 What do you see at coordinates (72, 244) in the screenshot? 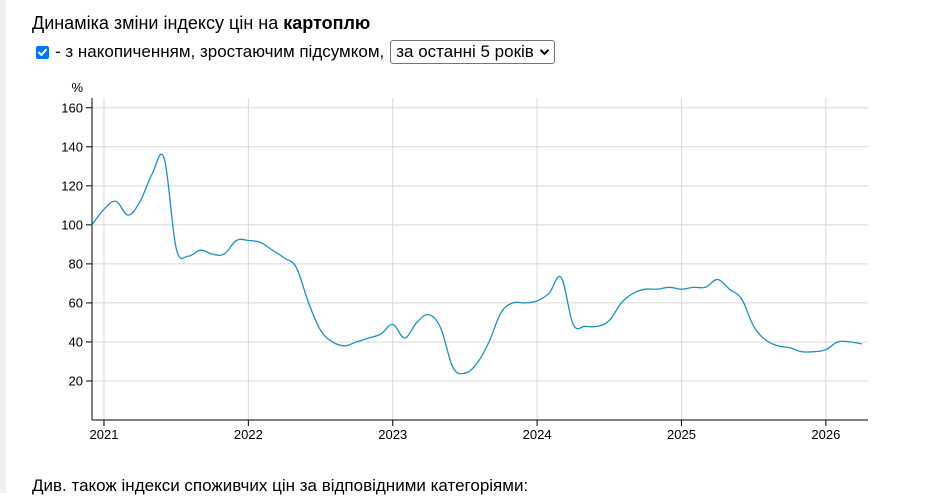
I see `y-tick-labels: 20 40 60 80 100 120 140 160` at bounding box center [72, 244].